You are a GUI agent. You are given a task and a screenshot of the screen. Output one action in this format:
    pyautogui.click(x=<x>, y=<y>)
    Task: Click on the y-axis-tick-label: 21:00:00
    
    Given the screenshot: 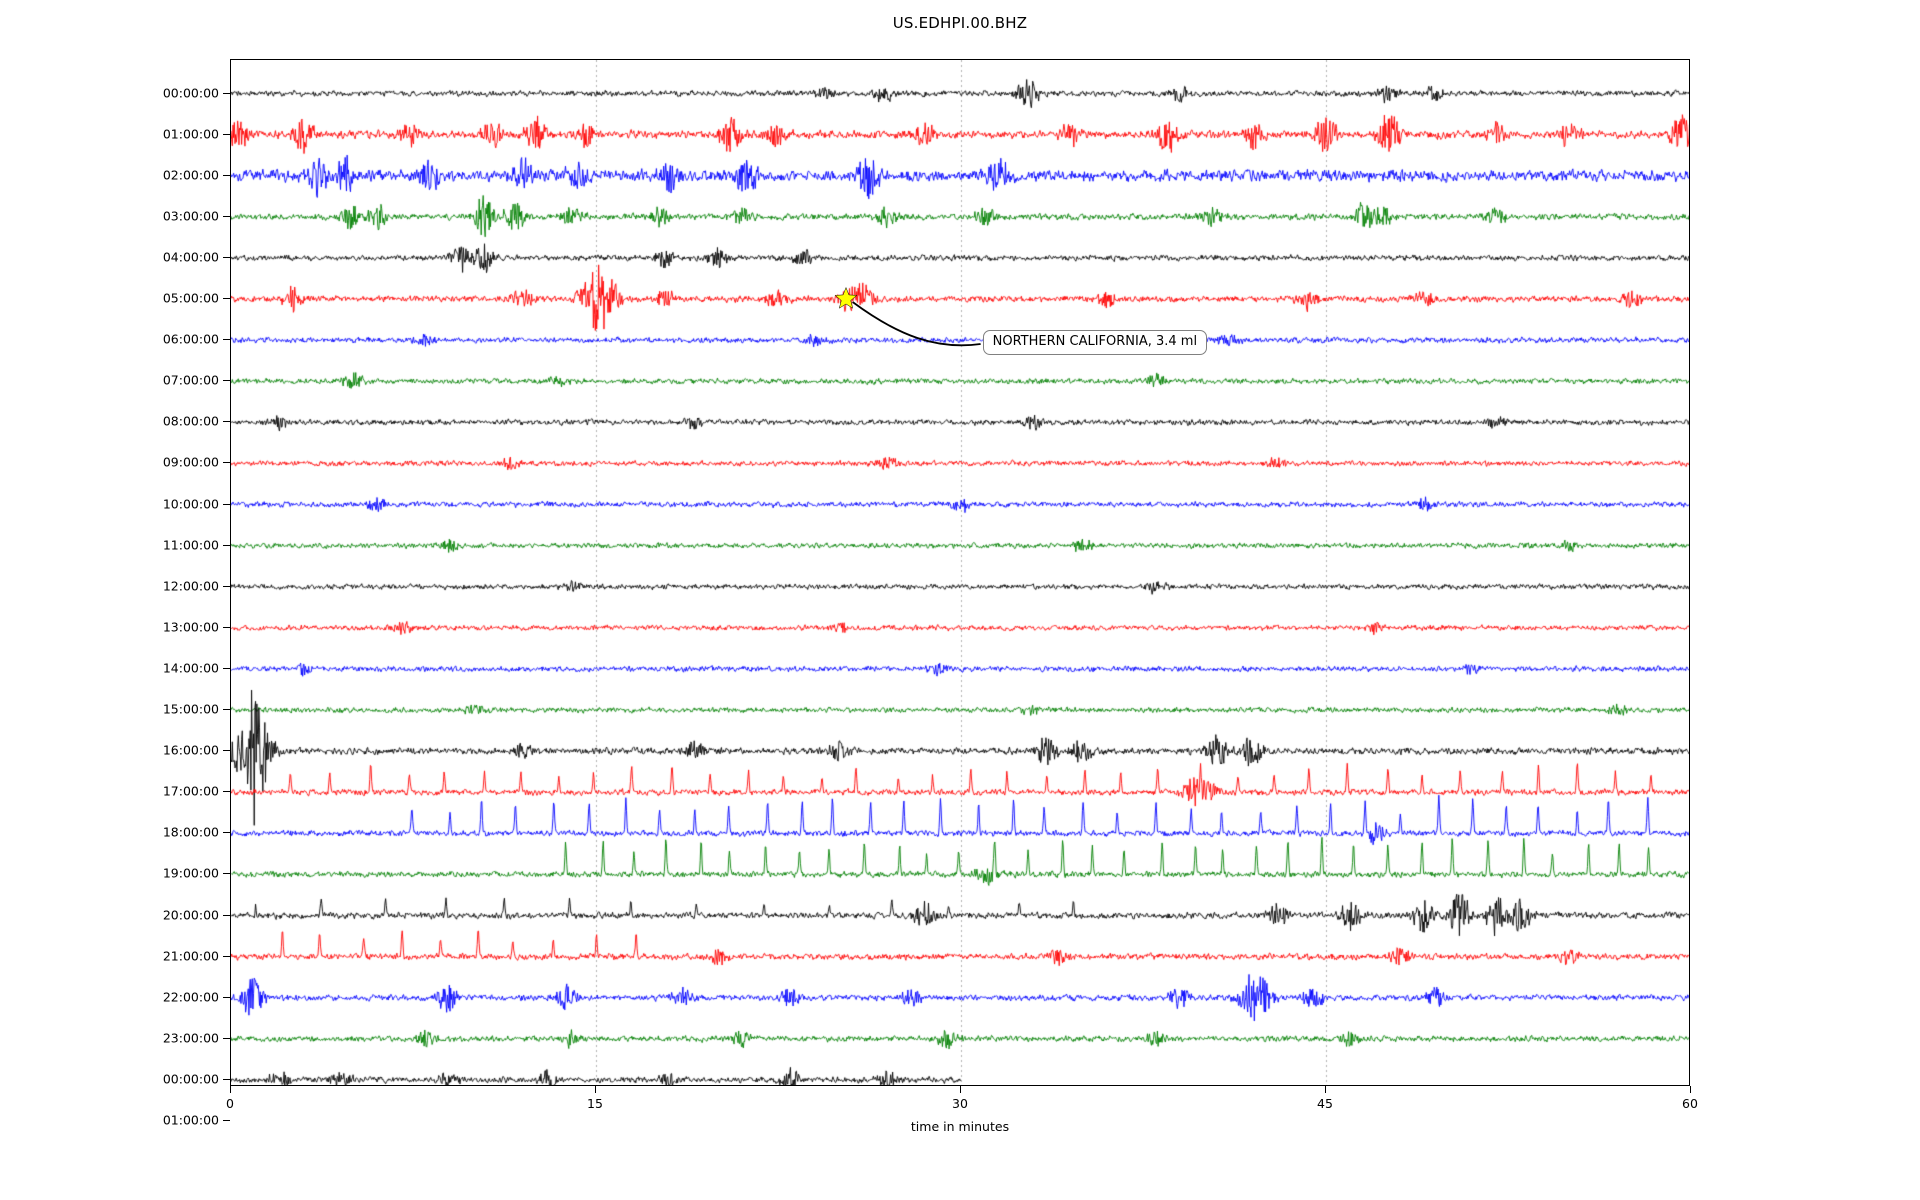 What is the action you would take?
    pyautogui.click(x=190, y=956)
    